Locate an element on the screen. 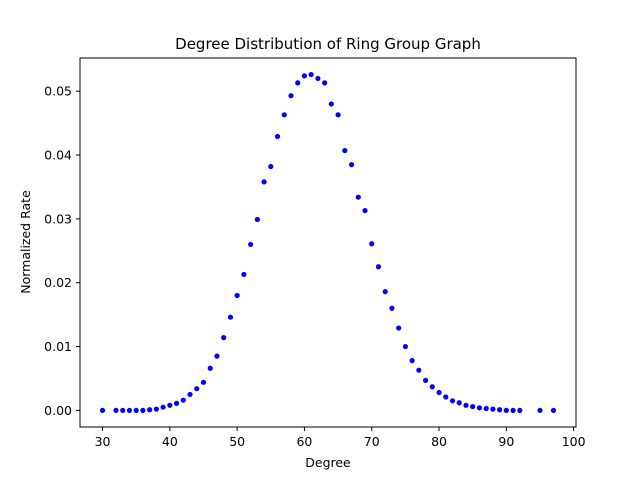 Image resolution: width=640 pixels, height=480 pixels. x-axis: 30 40 50 60 70 80 90 100 is located at coordinates (340, 438).